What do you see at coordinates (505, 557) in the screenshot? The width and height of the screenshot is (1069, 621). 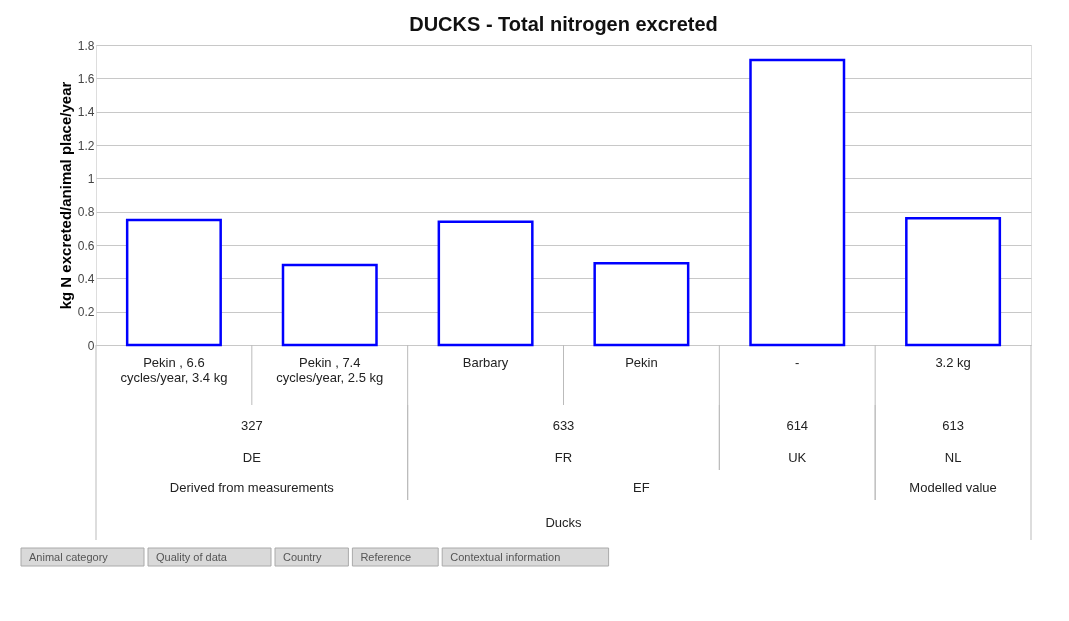 I see `text: Contextual information` at bounding box center [505, 557].